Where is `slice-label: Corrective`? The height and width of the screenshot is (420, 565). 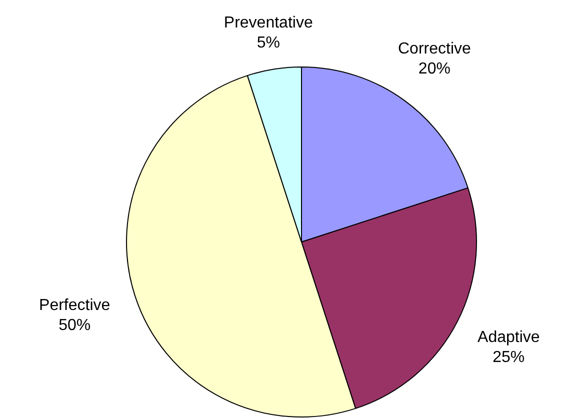 slice-label: Corrective is located at coordinates (434, 49).